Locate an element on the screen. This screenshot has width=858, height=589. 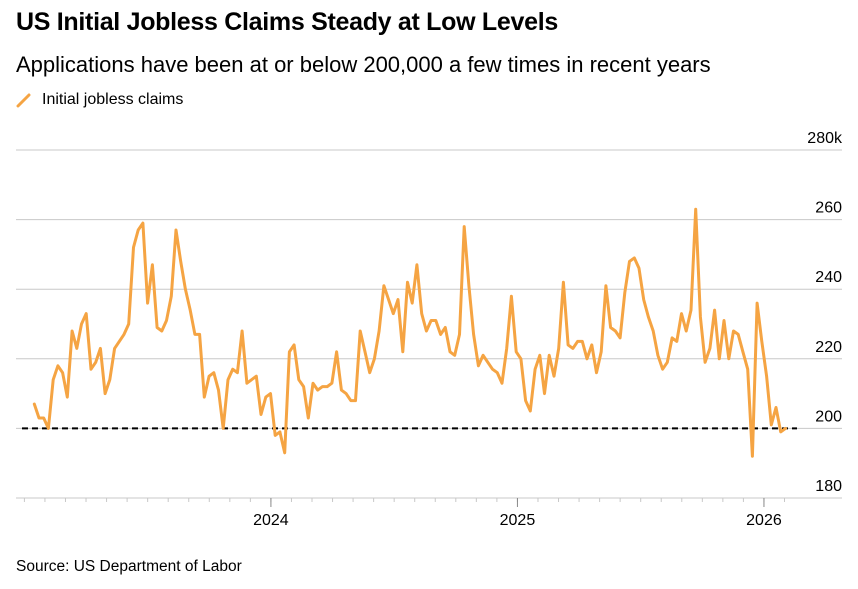
y-tick-label-280: 280k is located at coordinates (825, 138).